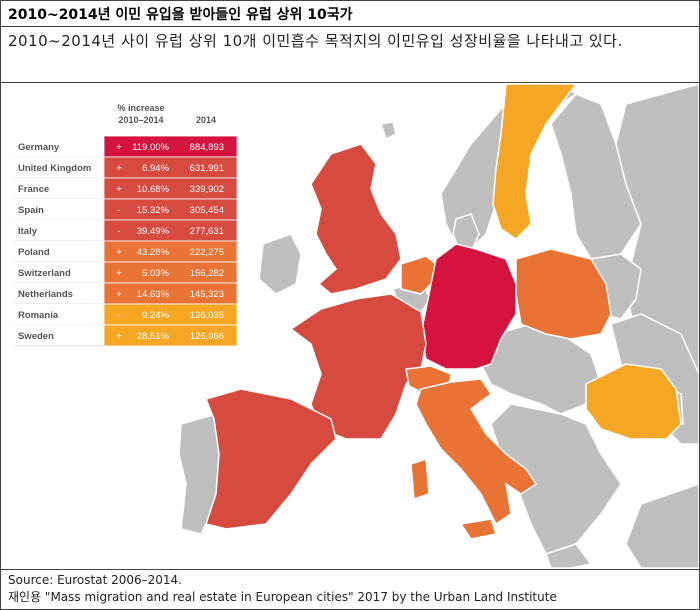  What do you see at coordinates (59, 188) in the screenshot?
I see `table-row-label-bg-france` at bounding box center [59, 188].